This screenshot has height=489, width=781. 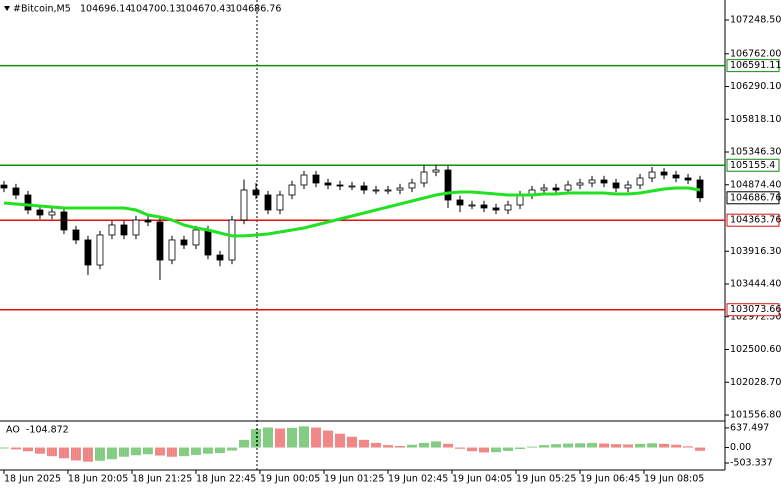 What do you see at coordinates (354, 479) in the screenshot?
I see `x-tick-label: 19 Jun 01:25` at bounding box center [354, 479].